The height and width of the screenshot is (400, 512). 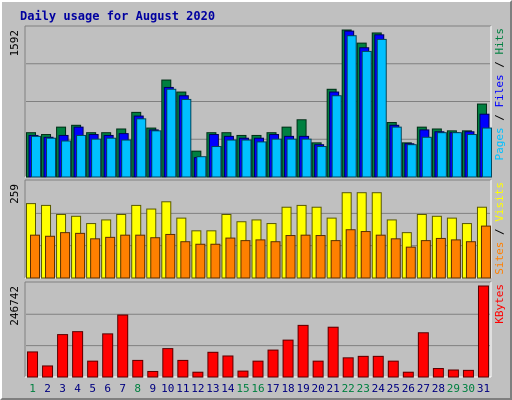 I want to click on x-tick-label-day-25: 25, so click(x=393, y=388).